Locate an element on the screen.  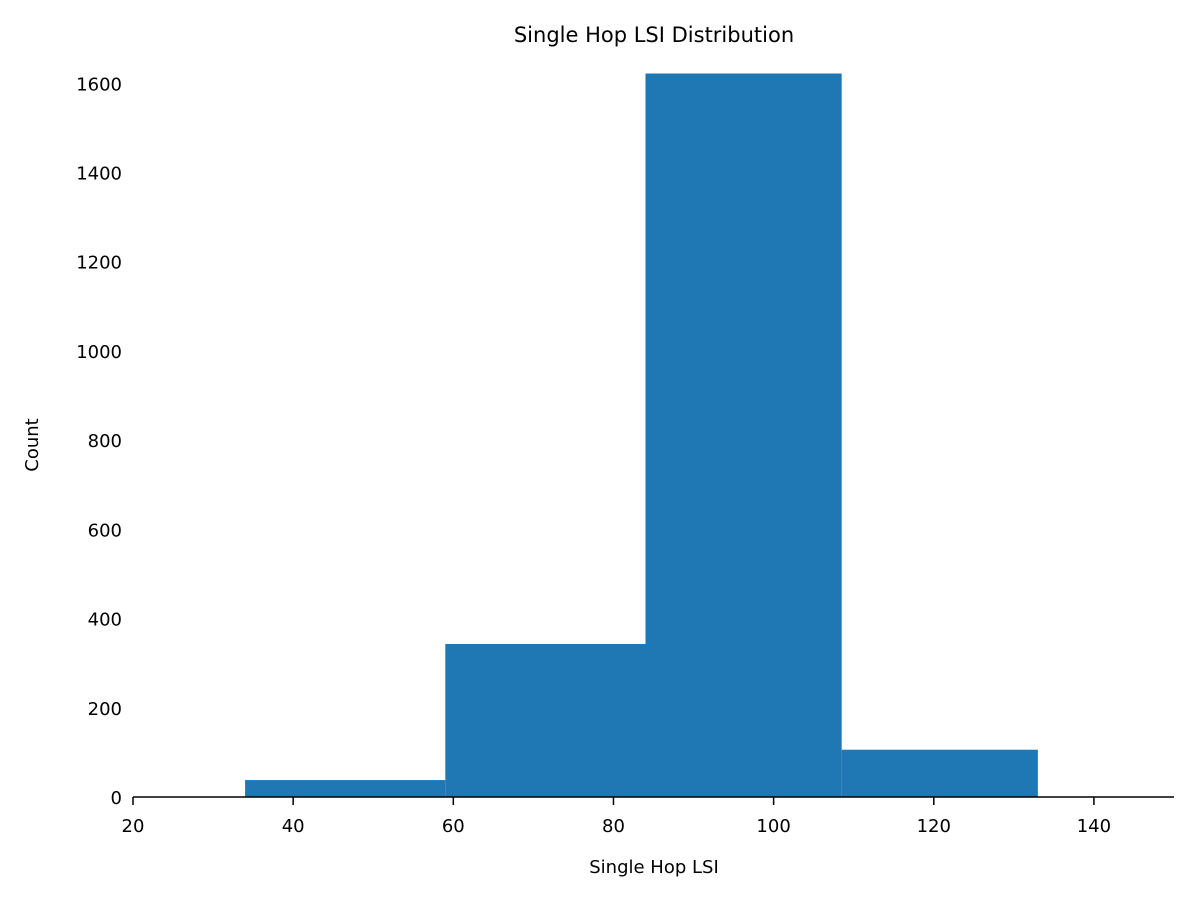
y-tick-label-800: 800 is located at coordinates (105, 441).